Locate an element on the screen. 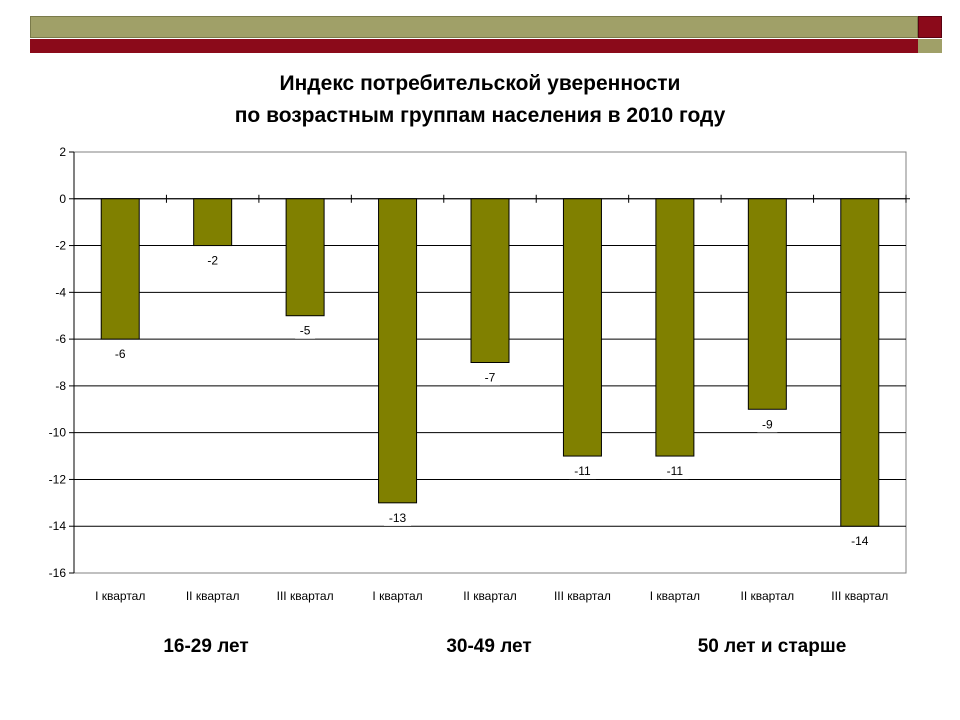 This screenshot has width=960, height=720. y-tick-label: 2 is located at coordinates (62, 152).